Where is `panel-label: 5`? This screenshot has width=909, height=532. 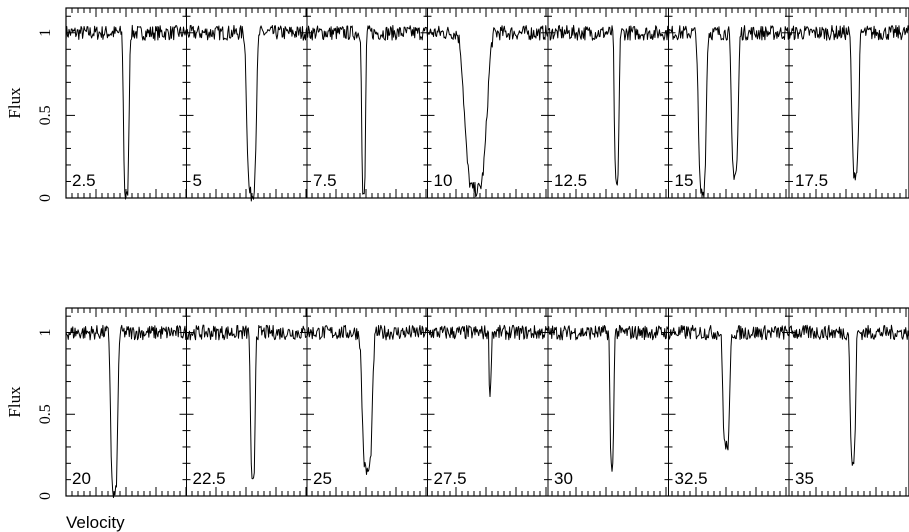 panel-label: 5 is located at coordinates (197, 180).